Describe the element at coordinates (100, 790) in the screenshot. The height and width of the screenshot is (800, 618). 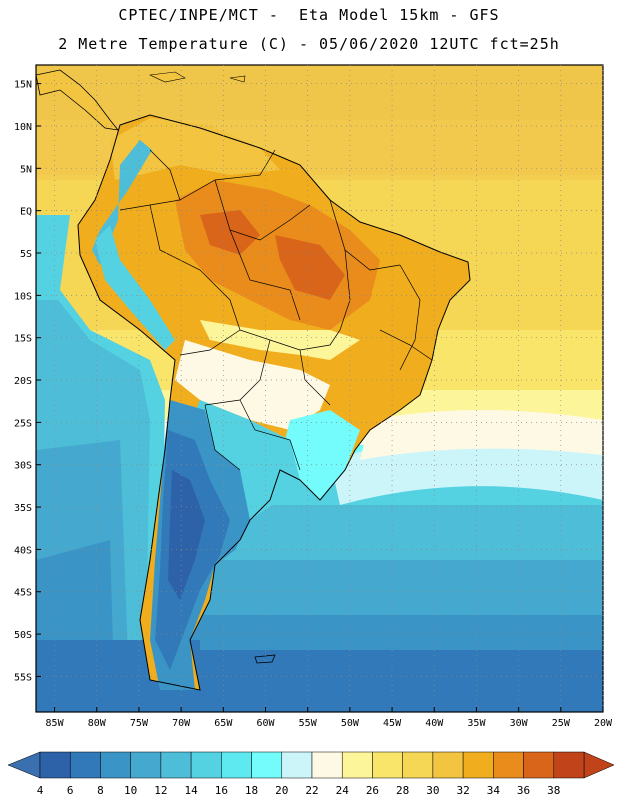
I see `colorbar-label: 8` at that location.